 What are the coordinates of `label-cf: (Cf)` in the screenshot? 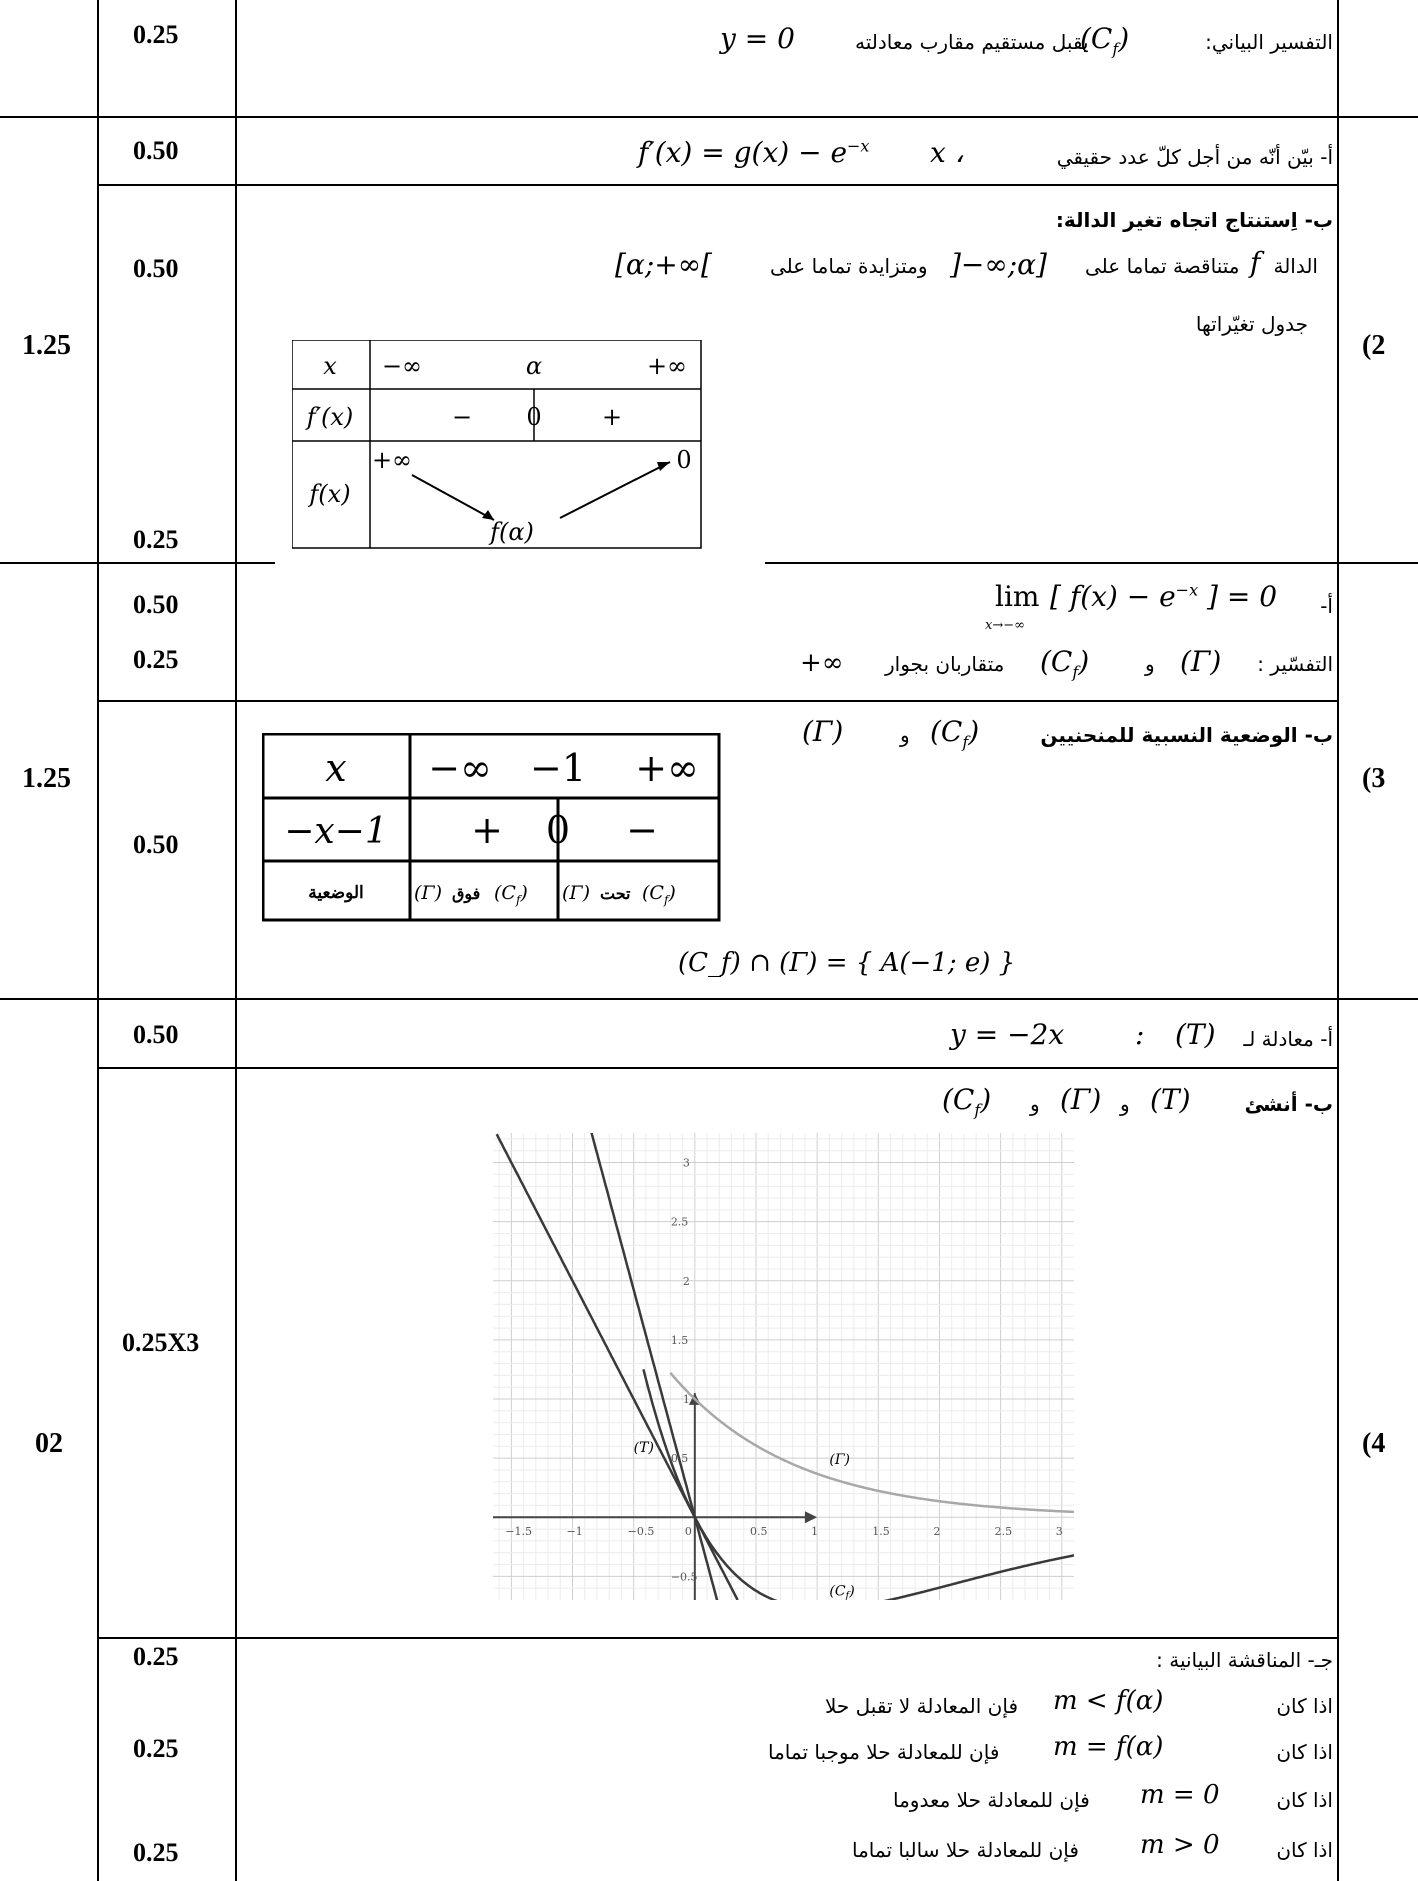 It's located at (841, 1591).